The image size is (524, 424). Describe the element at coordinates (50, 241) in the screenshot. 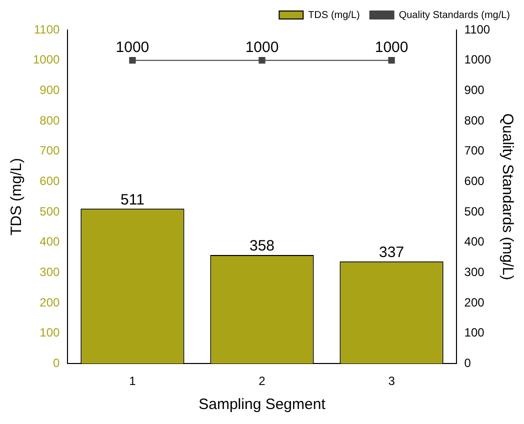

I see `y-tick-label: 400` at that location.